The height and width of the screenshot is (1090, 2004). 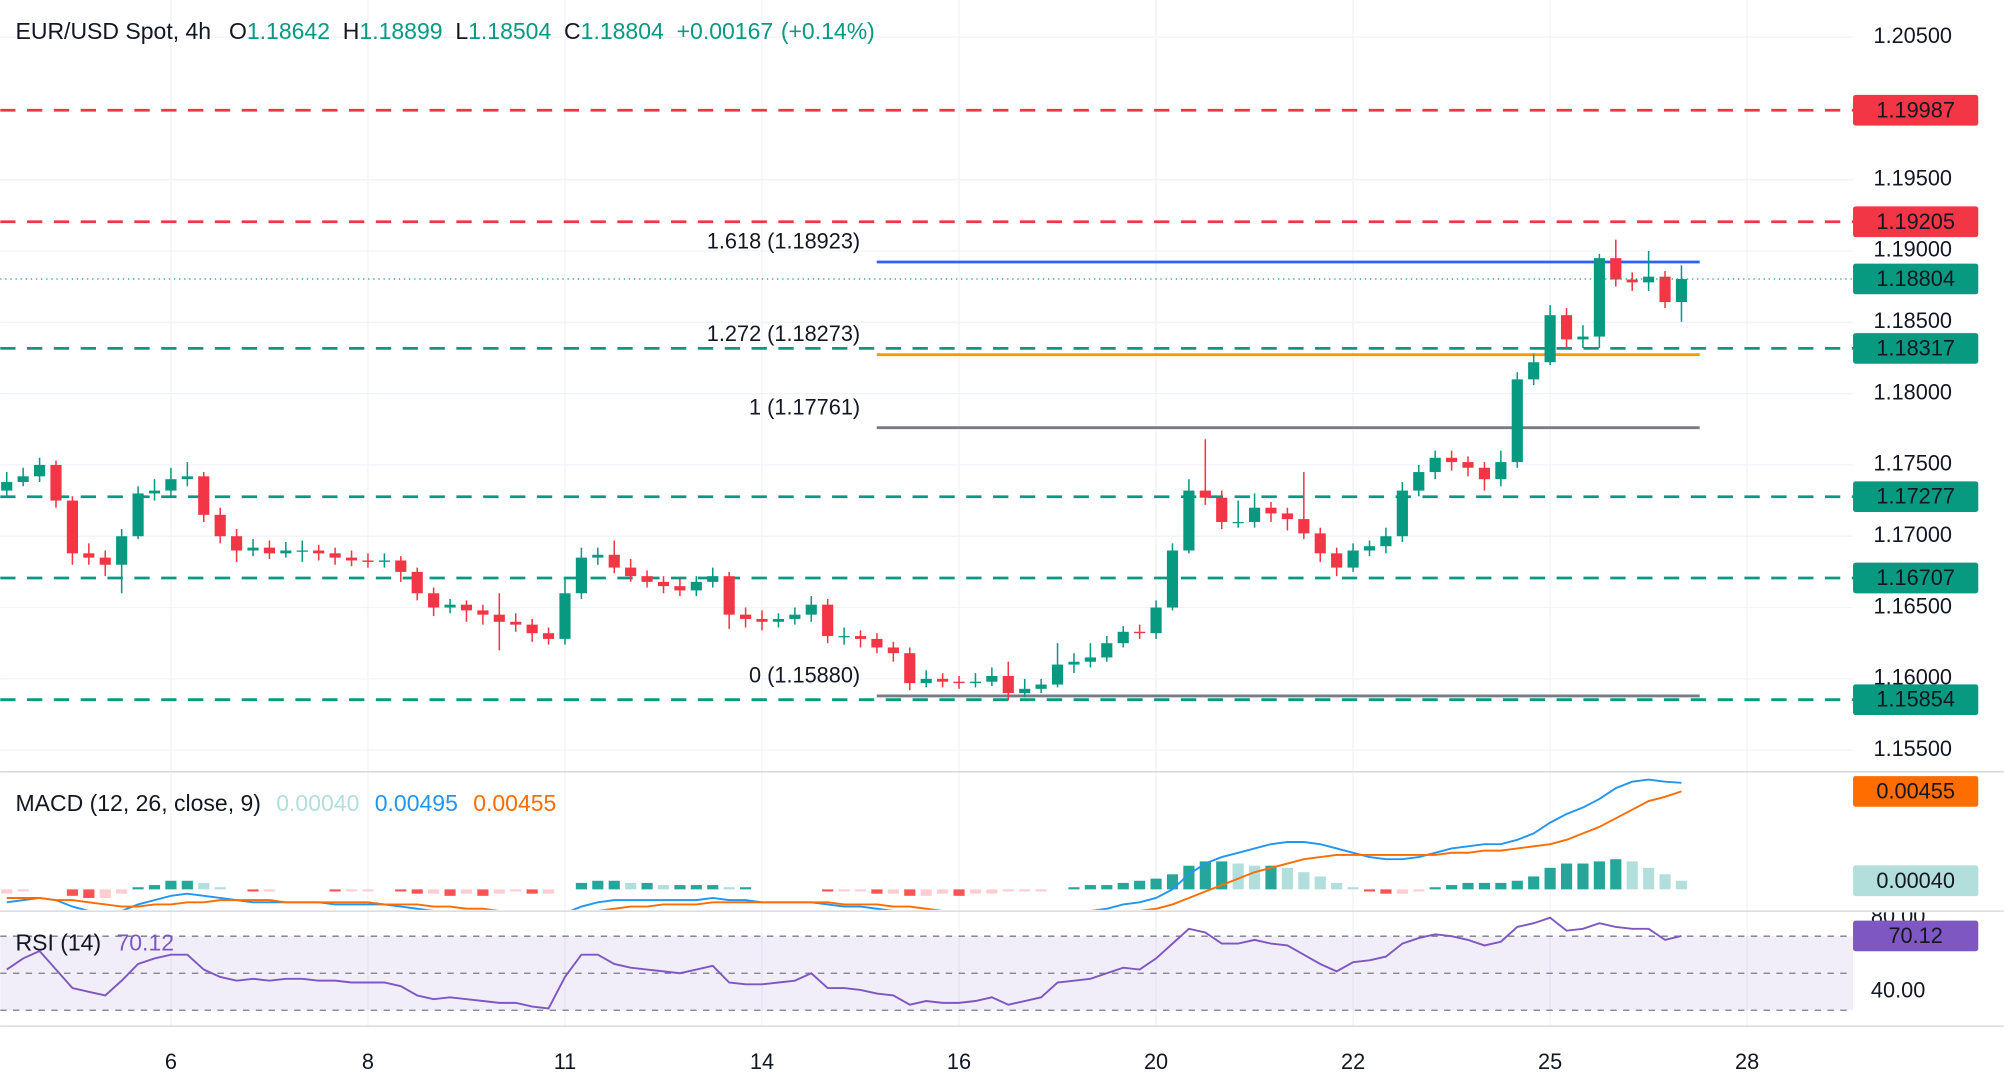 I want to click on level-label: 1.19987, so click(x=1915, y=109).